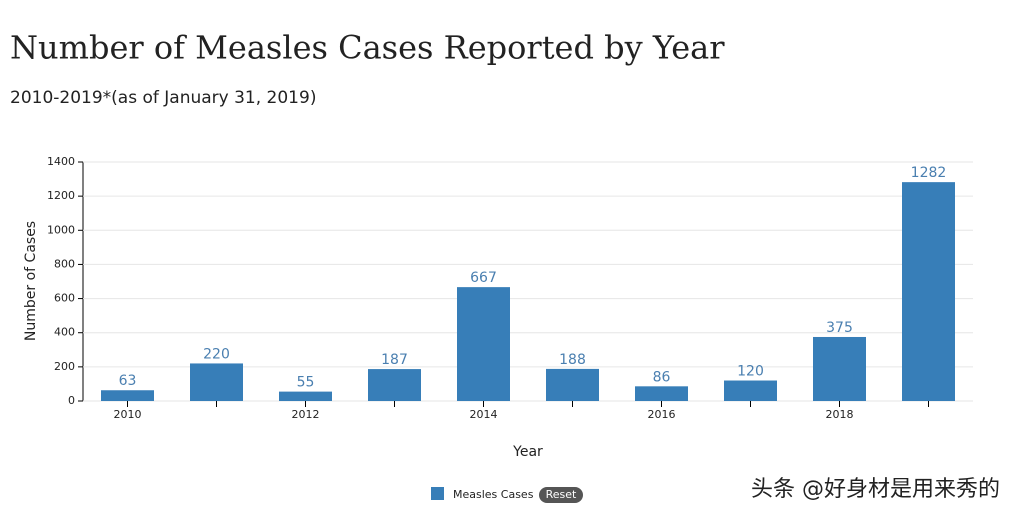 The height and width of the screenshot is (523, 1011). I want to click on y-tick-label: 1400, so click(61, 161).